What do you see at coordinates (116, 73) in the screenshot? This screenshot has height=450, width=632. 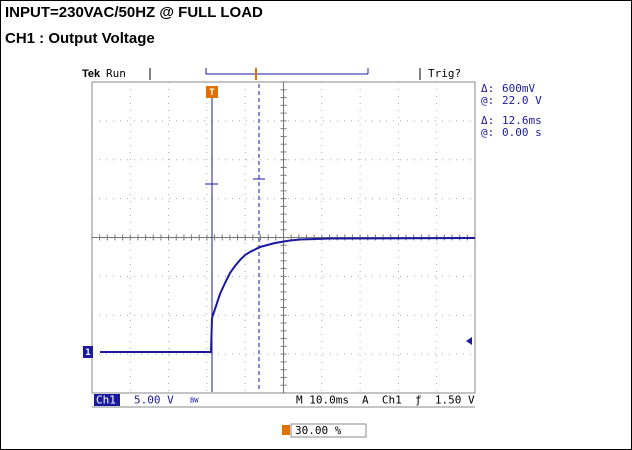 I see `status: Run` at bounding box center [116, 73].